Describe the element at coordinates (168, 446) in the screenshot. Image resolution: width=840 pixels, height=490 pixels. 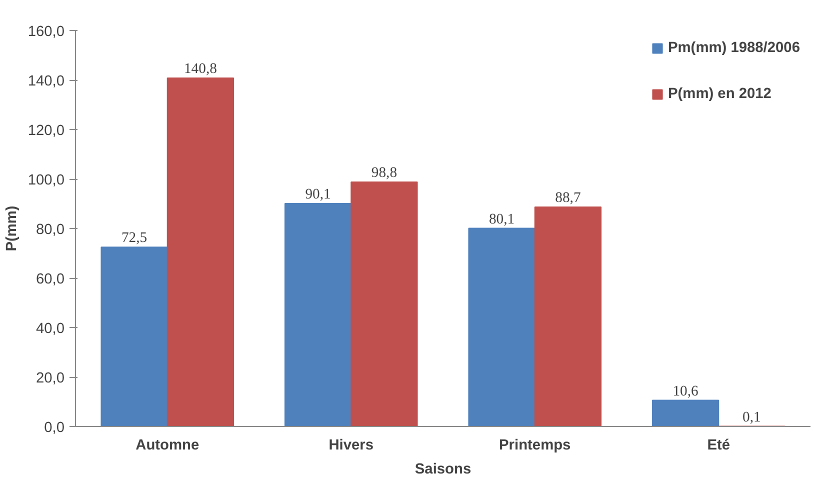
I see `x-tick-label: Automne` at that location.